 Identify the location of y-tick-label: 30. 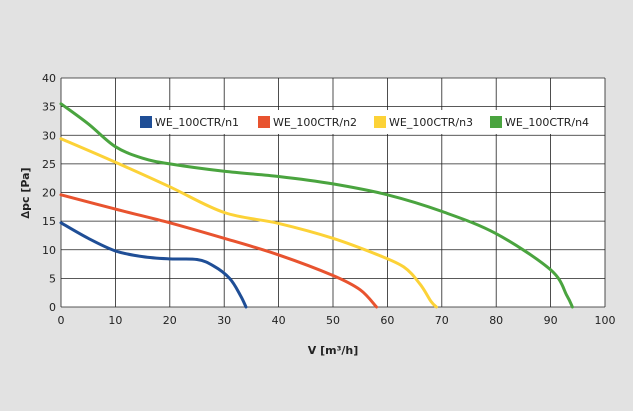
(49, 135).